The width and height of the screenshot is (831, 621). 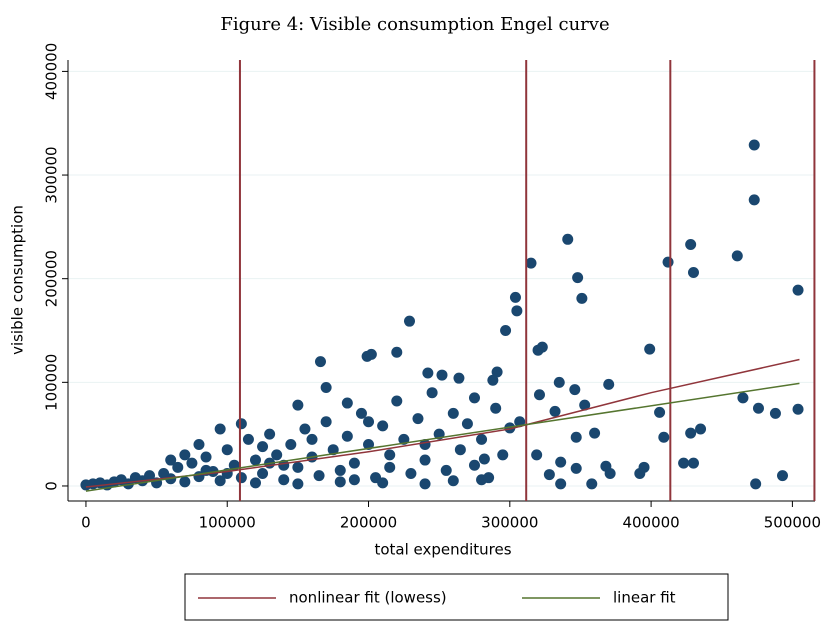 What do you see at coordinates (442, 550) in the screenshot?
I see `x-axis-label: total expenditures` at bounding box center [442, 550].